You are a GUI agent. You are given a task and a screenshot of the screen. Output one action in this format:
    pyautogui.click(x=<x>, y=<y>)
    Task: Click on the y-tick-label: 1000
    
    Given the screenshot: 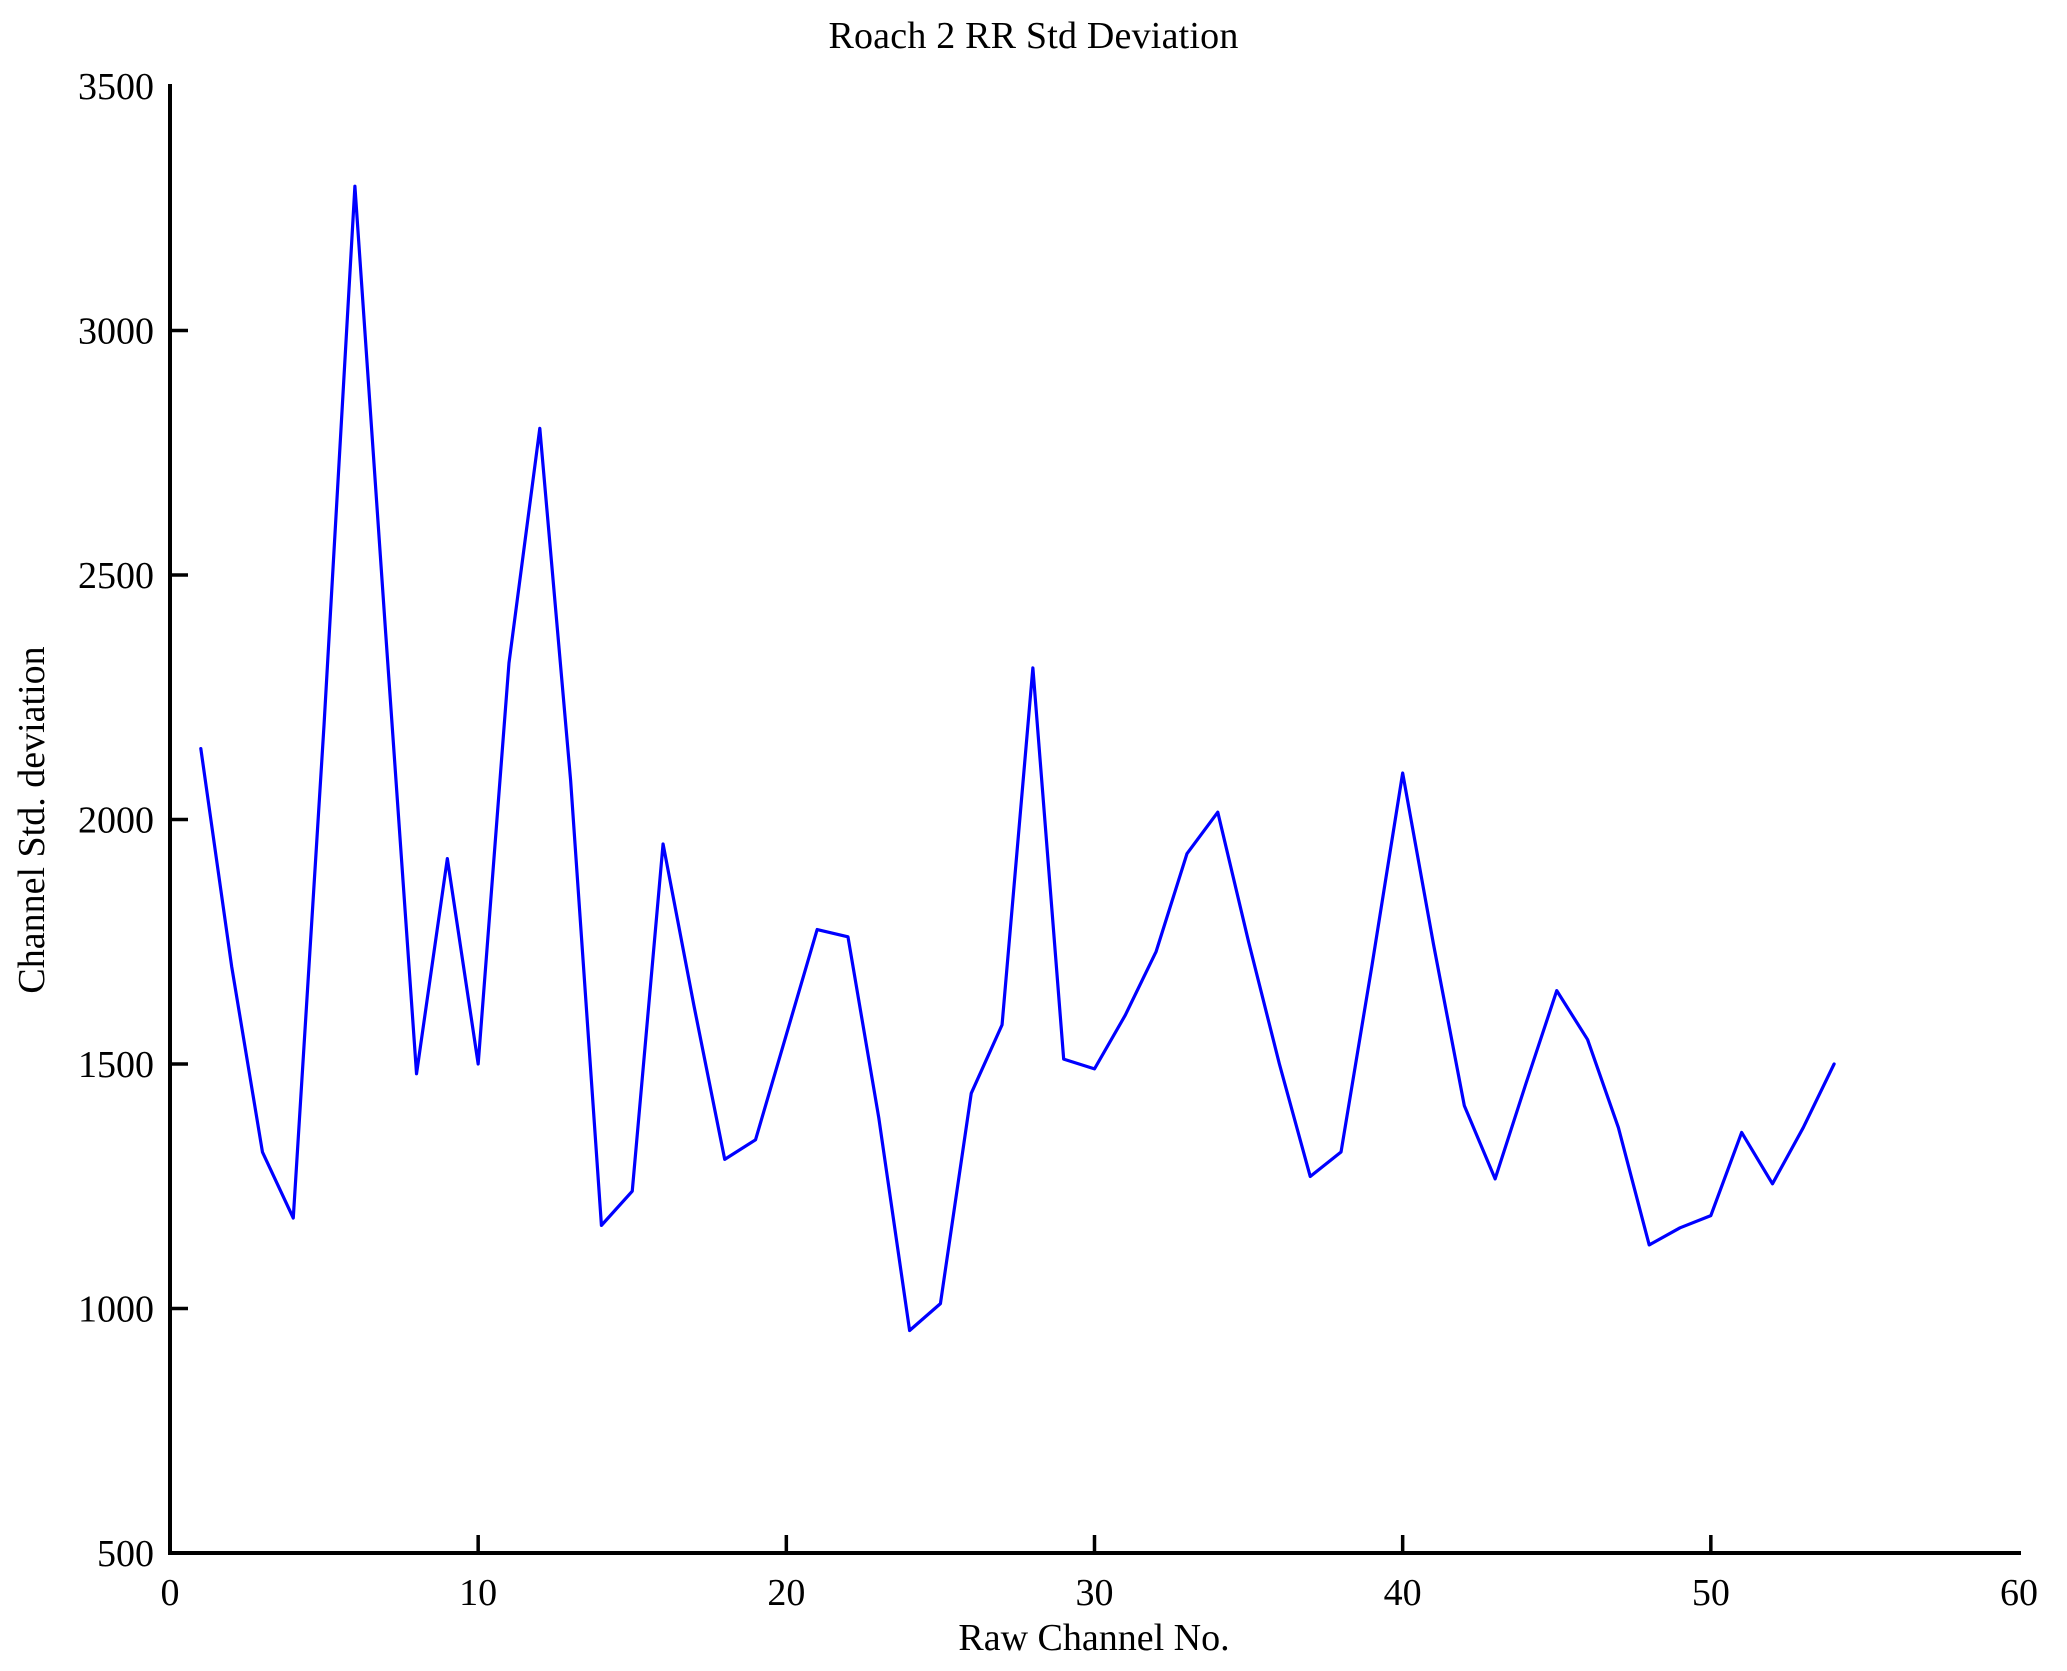 What is the action you would take?
    pyautogui.click(x=116, y=1310)
    